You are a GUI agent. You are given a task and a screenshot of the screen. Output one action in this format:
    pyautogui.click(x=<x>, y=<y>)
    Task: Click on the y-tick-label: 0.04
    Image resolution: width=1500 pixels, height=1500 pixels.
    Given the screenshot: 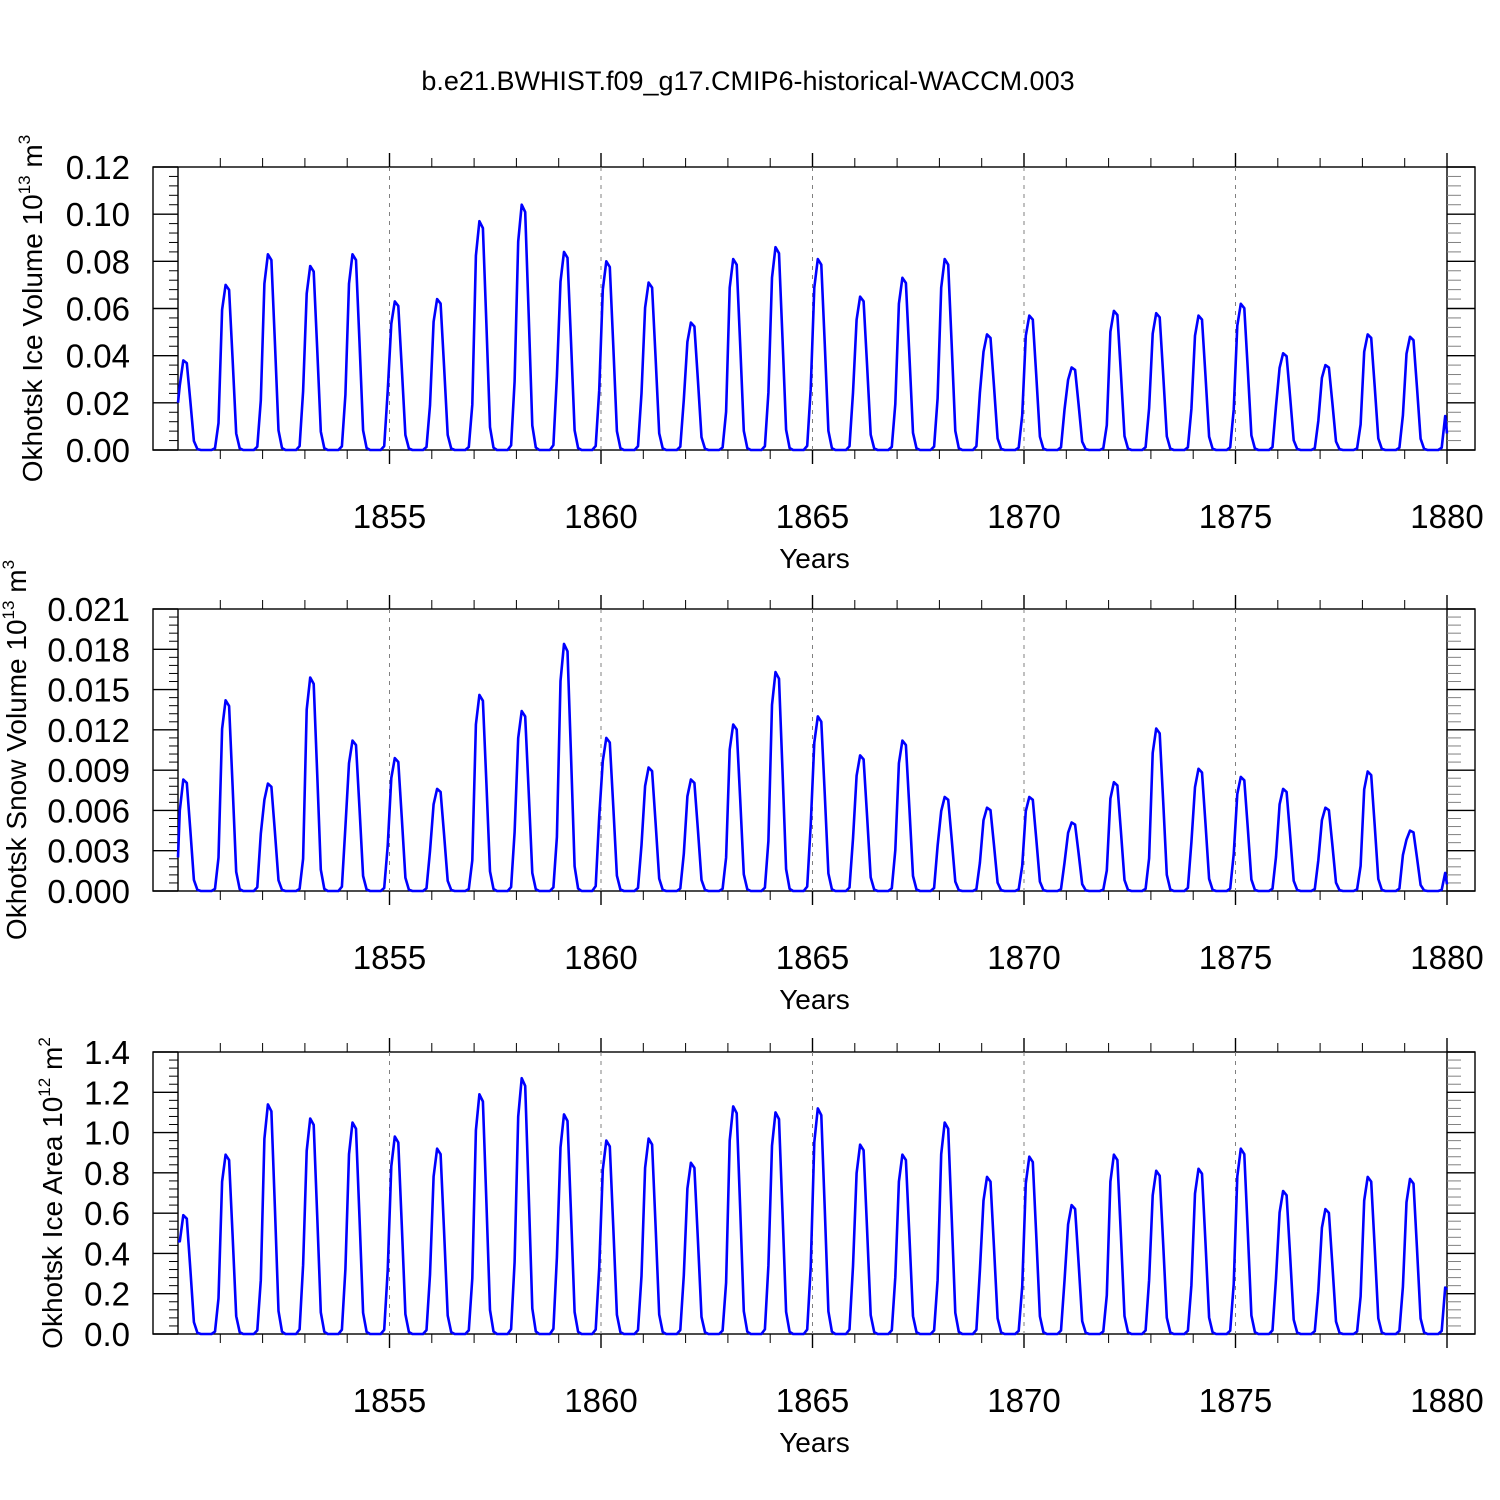 What is the action you would take?
    pyautogui.click(x=98, y=356)
    